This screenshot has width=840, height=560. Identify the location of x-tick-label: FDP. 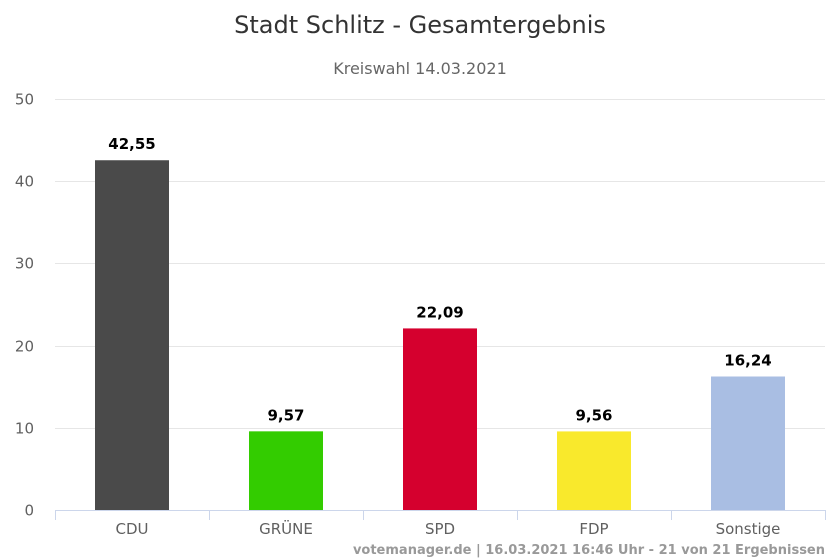
(593, 529).